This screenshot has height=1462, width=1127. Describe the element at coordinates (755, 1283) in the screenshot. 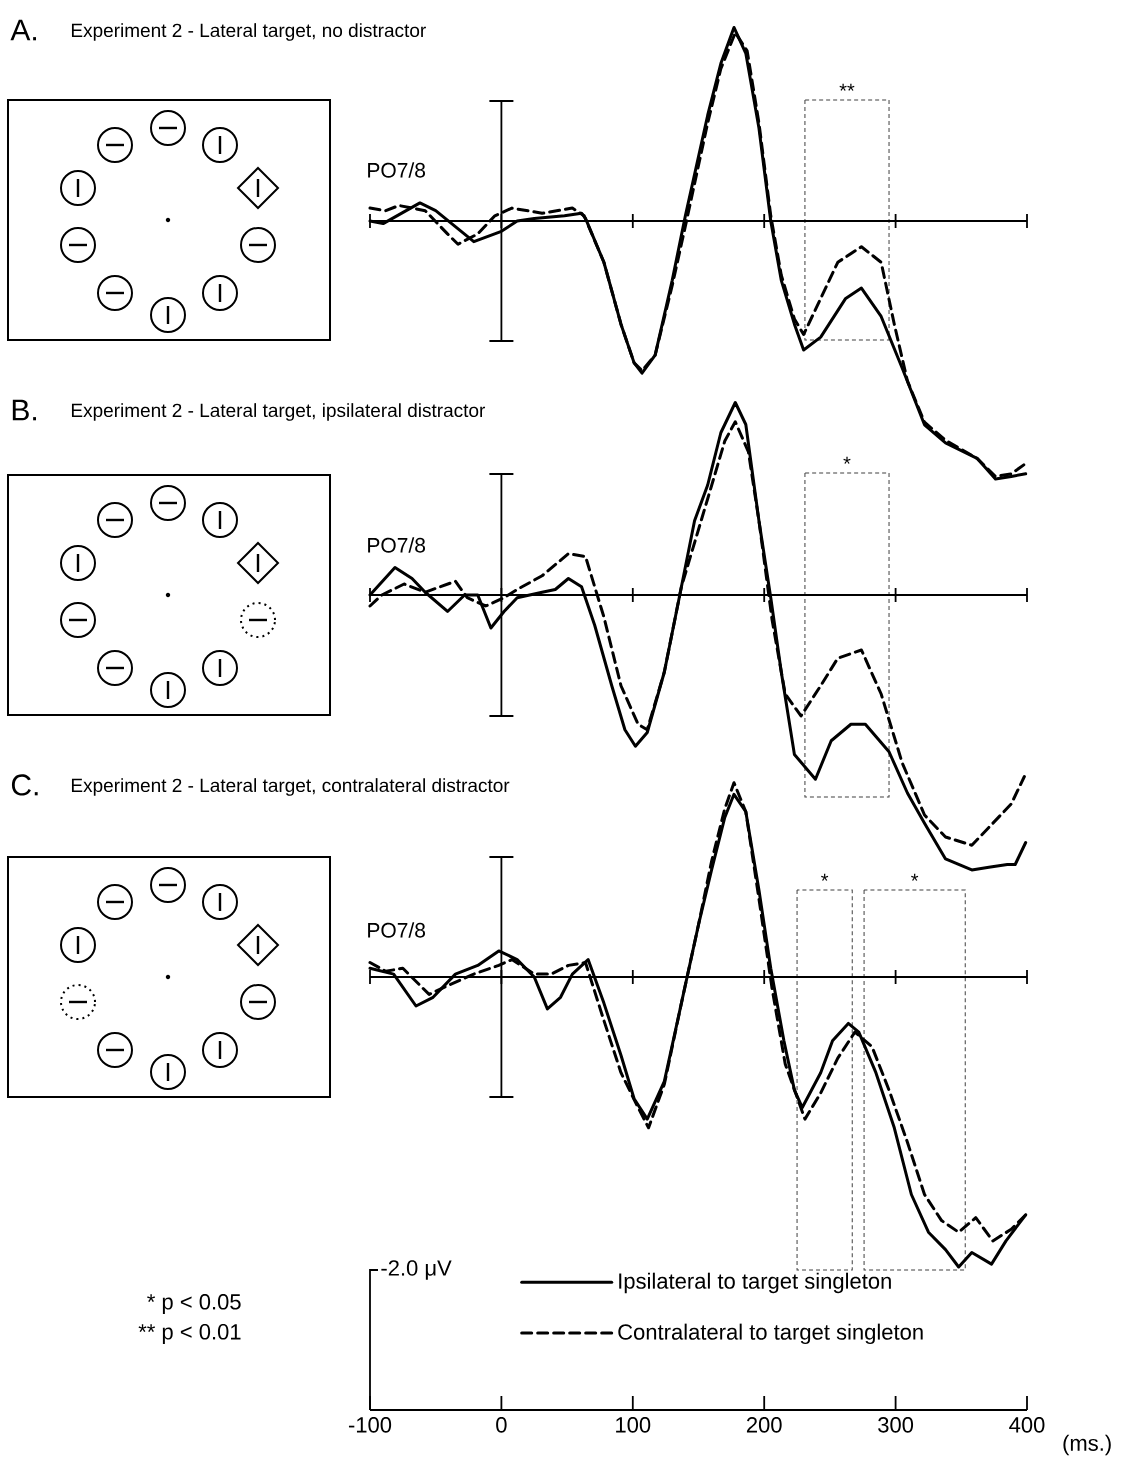

I see `legend-label: Ipsilateral to target singleton` at that location.